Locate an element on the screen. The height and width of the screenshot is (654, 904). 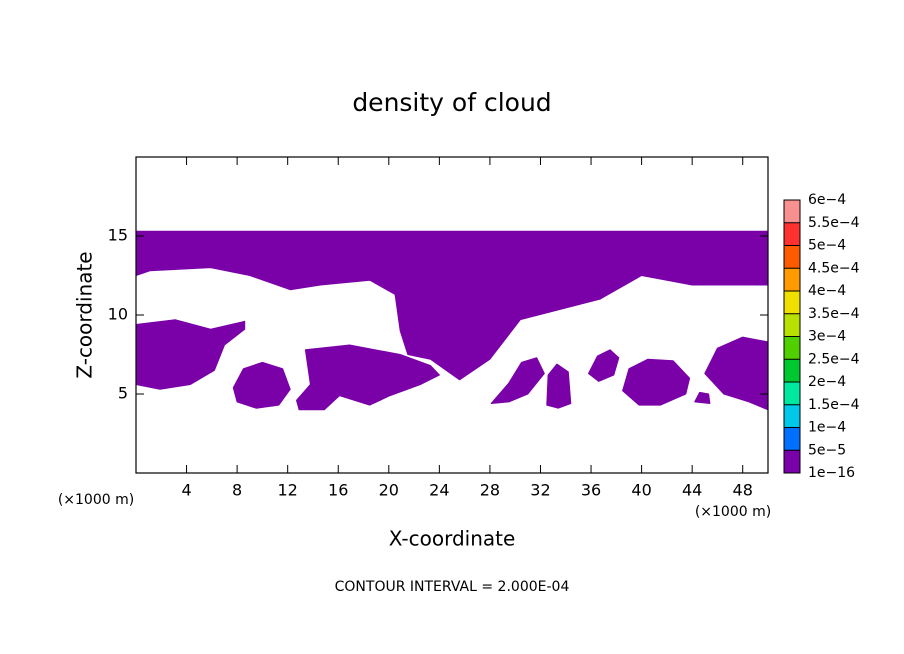
colorbar-label: 3e−4 is located at coordinates (827, 337).